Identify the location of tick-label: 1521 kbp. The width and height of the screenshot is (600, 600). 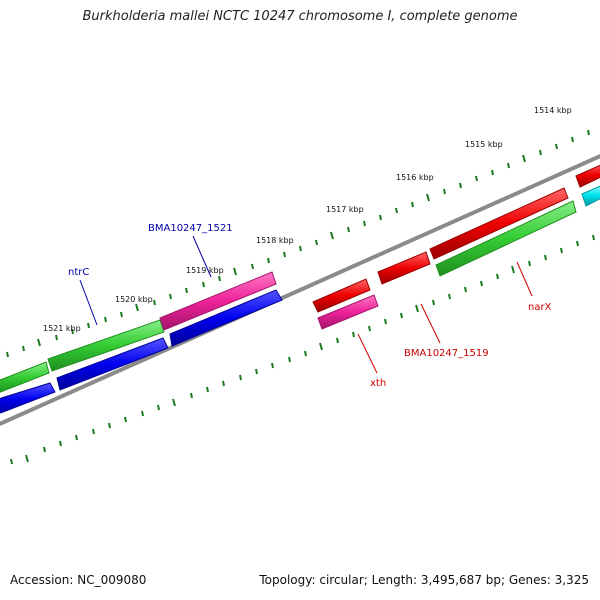
(62, 328).